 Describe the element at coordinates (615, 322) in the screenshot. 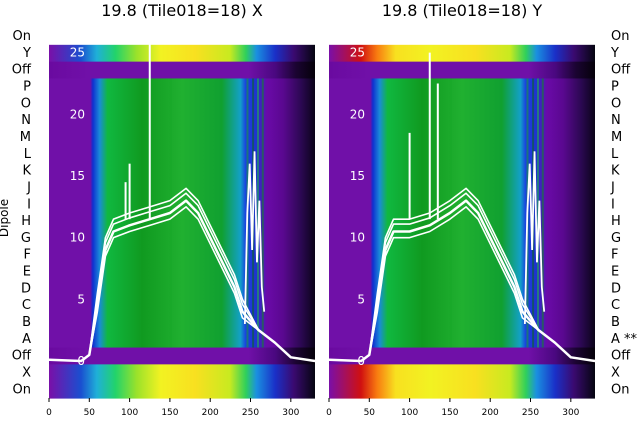

I see `row-label: B` at that location.